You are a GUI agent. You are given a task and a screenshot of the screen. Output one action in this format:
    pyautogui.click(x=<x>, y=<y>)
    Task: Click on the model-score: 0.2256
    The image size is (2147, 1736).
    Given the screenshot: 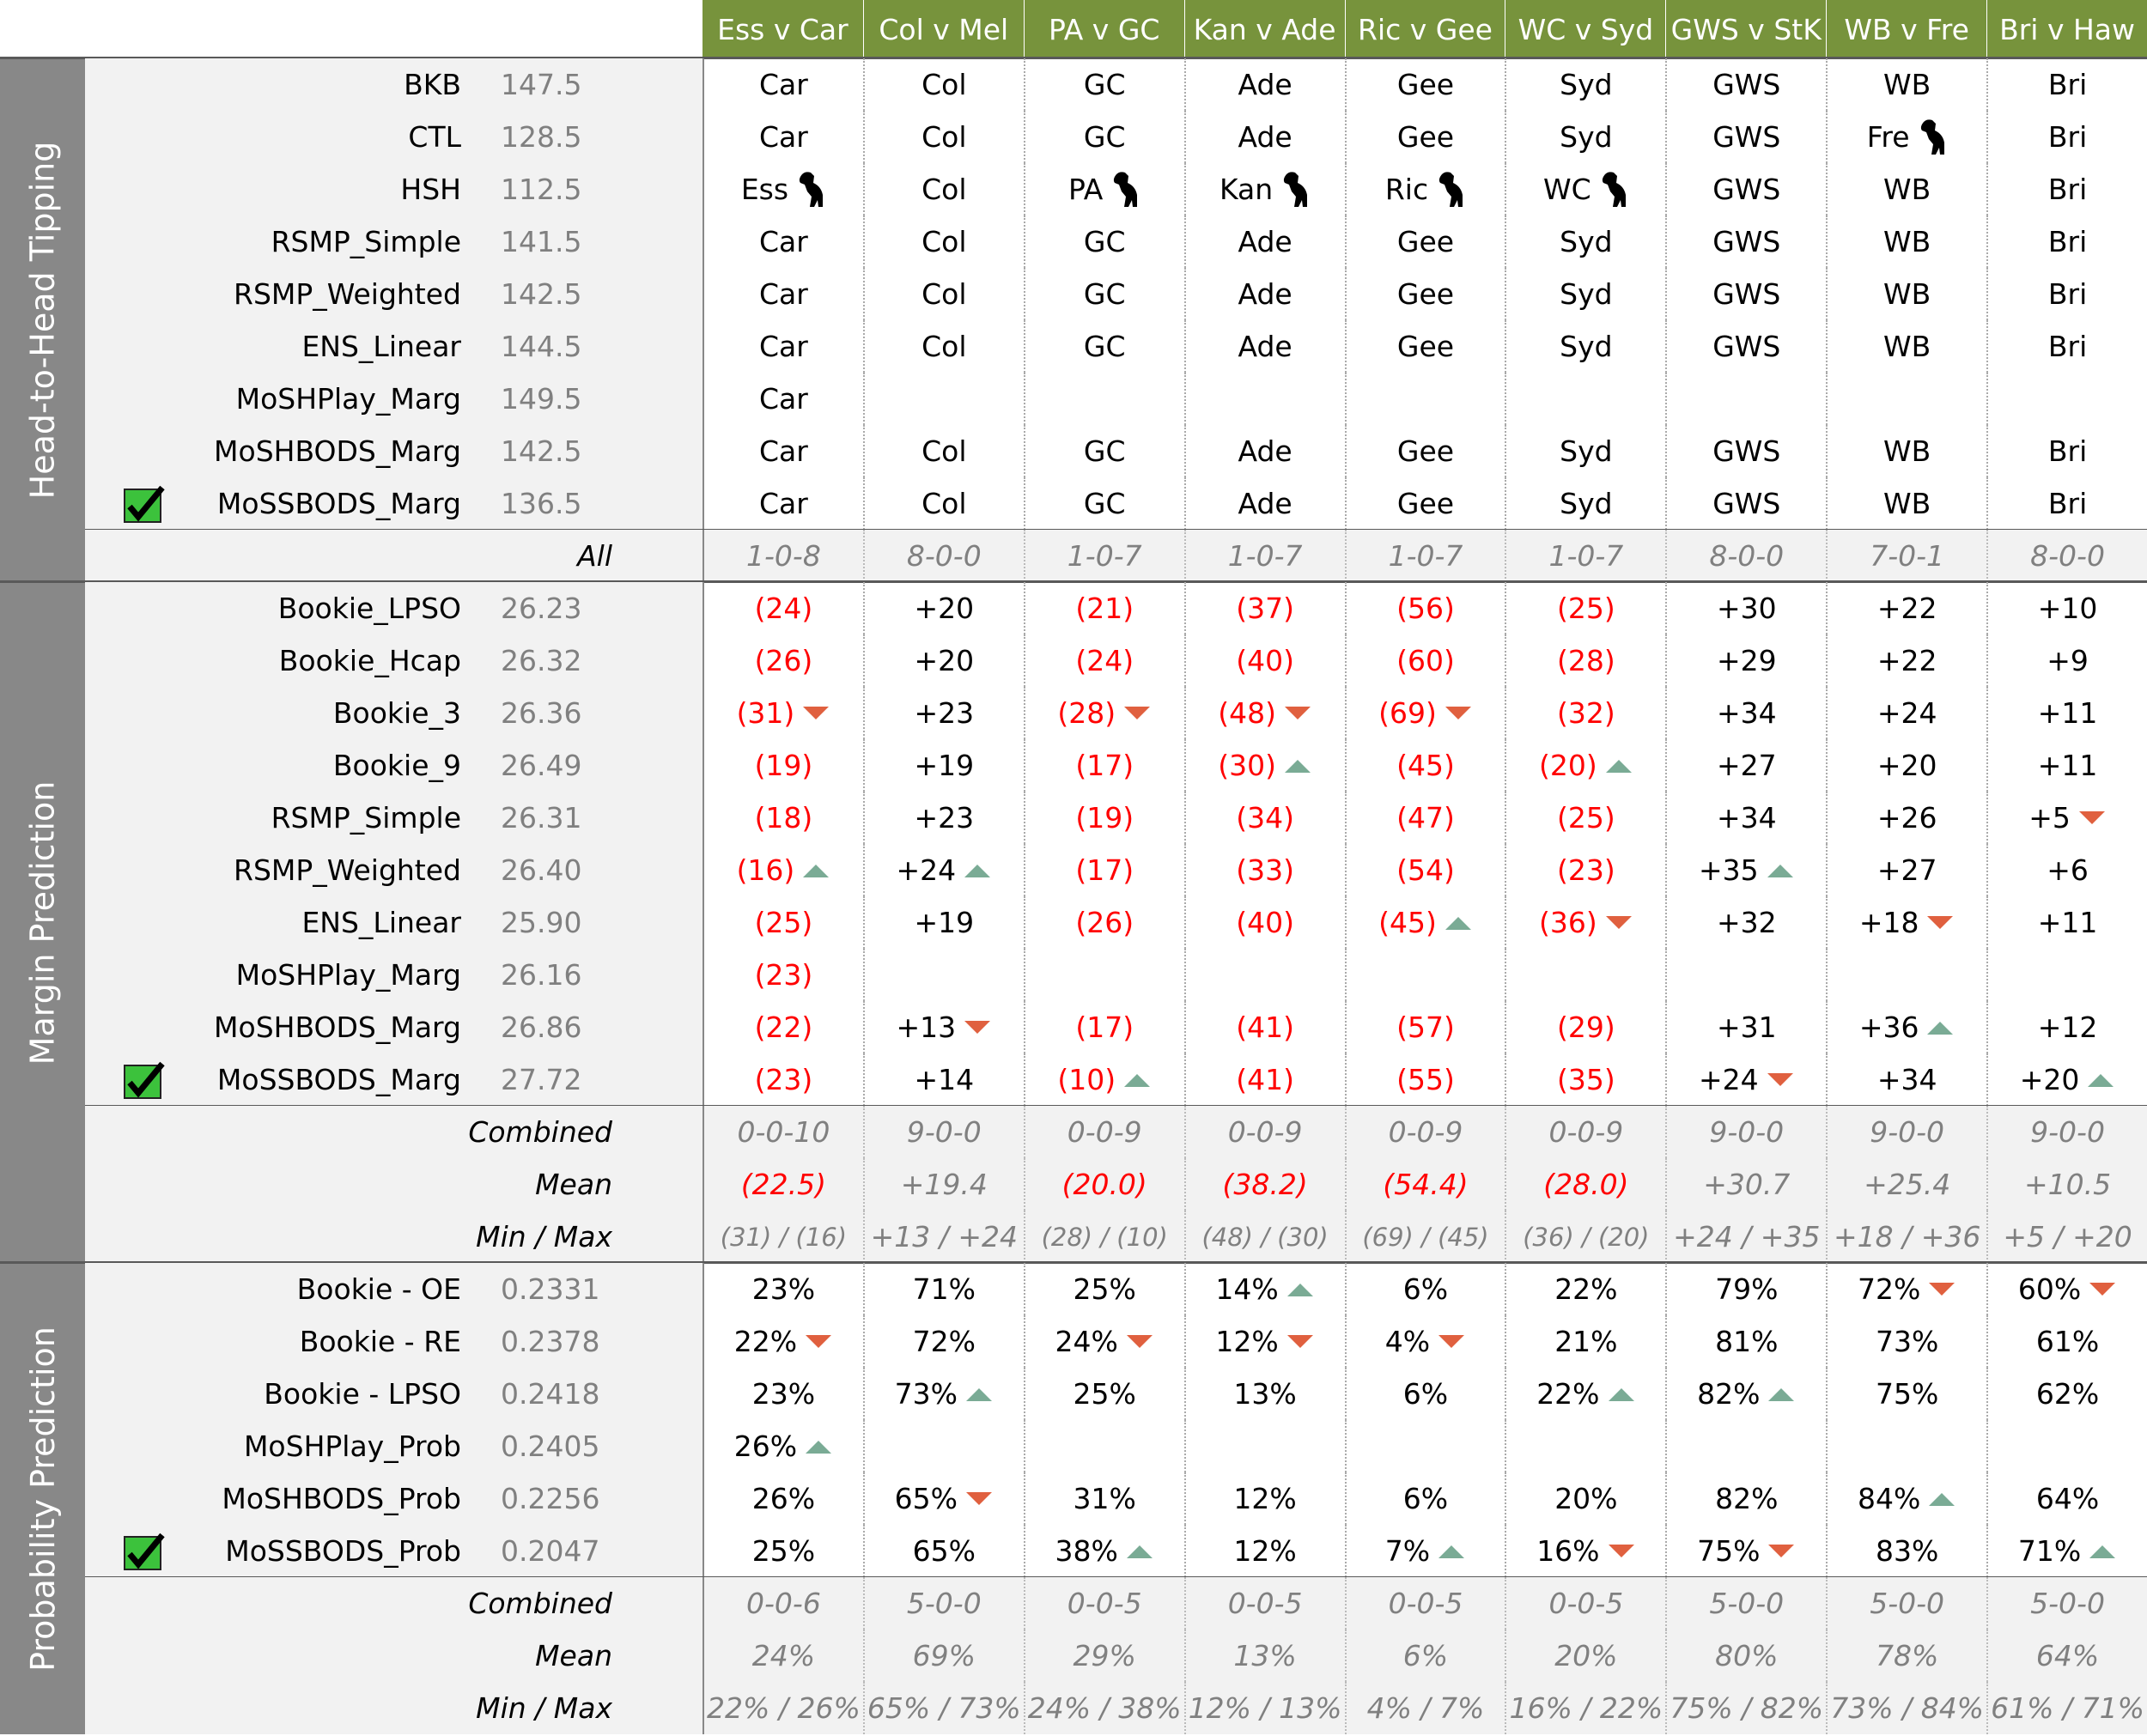 What is the action you would take?
    pyautogui.click(x=602, y=1498)
    